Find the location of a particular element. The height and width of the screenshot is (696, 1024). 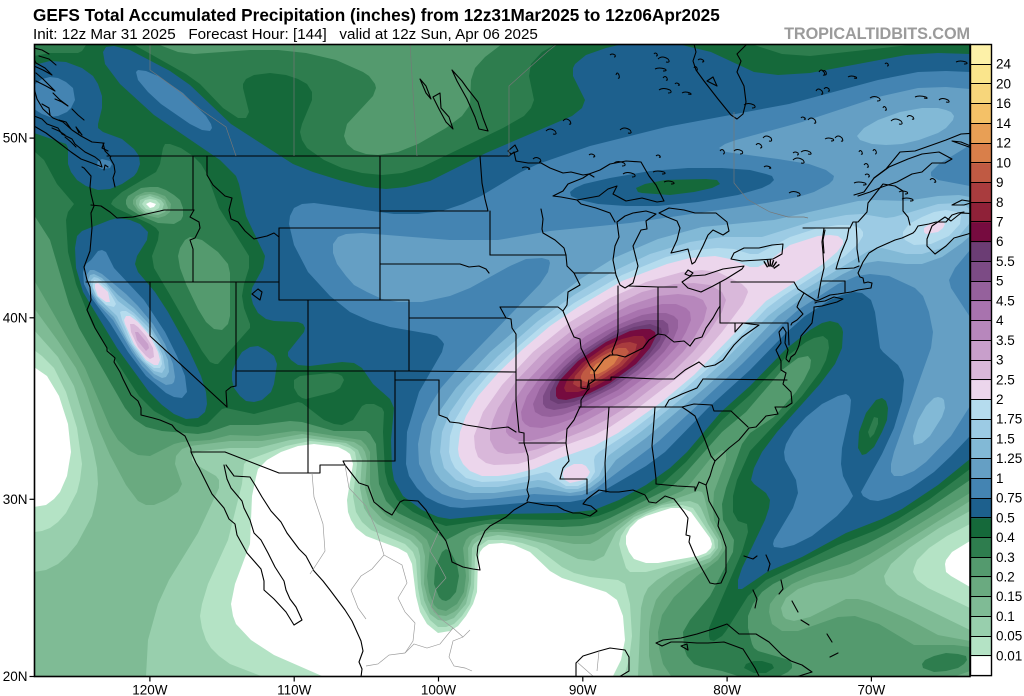

svg-text: 2.5 is located at coordinates (1005, 379).